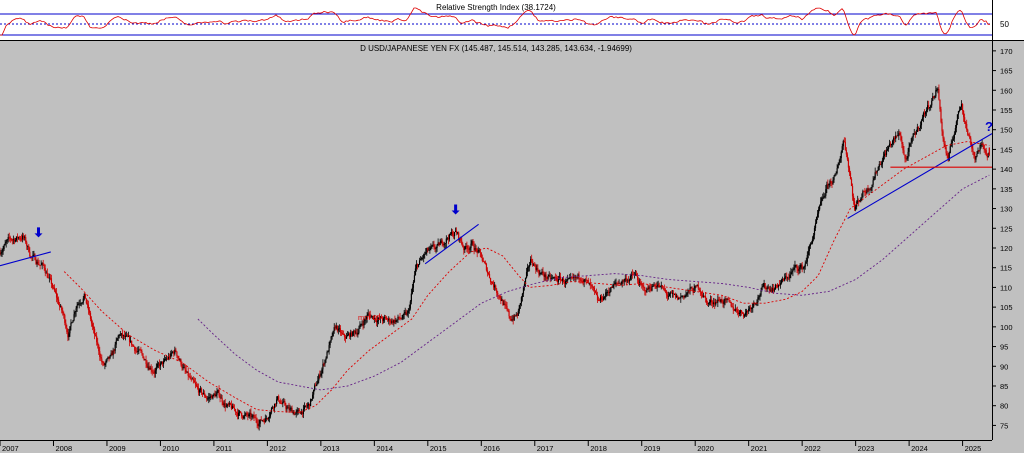 This screenshot has height=453, width=1024. I want to click on y-tick-label: 115, so click(1006, 268).